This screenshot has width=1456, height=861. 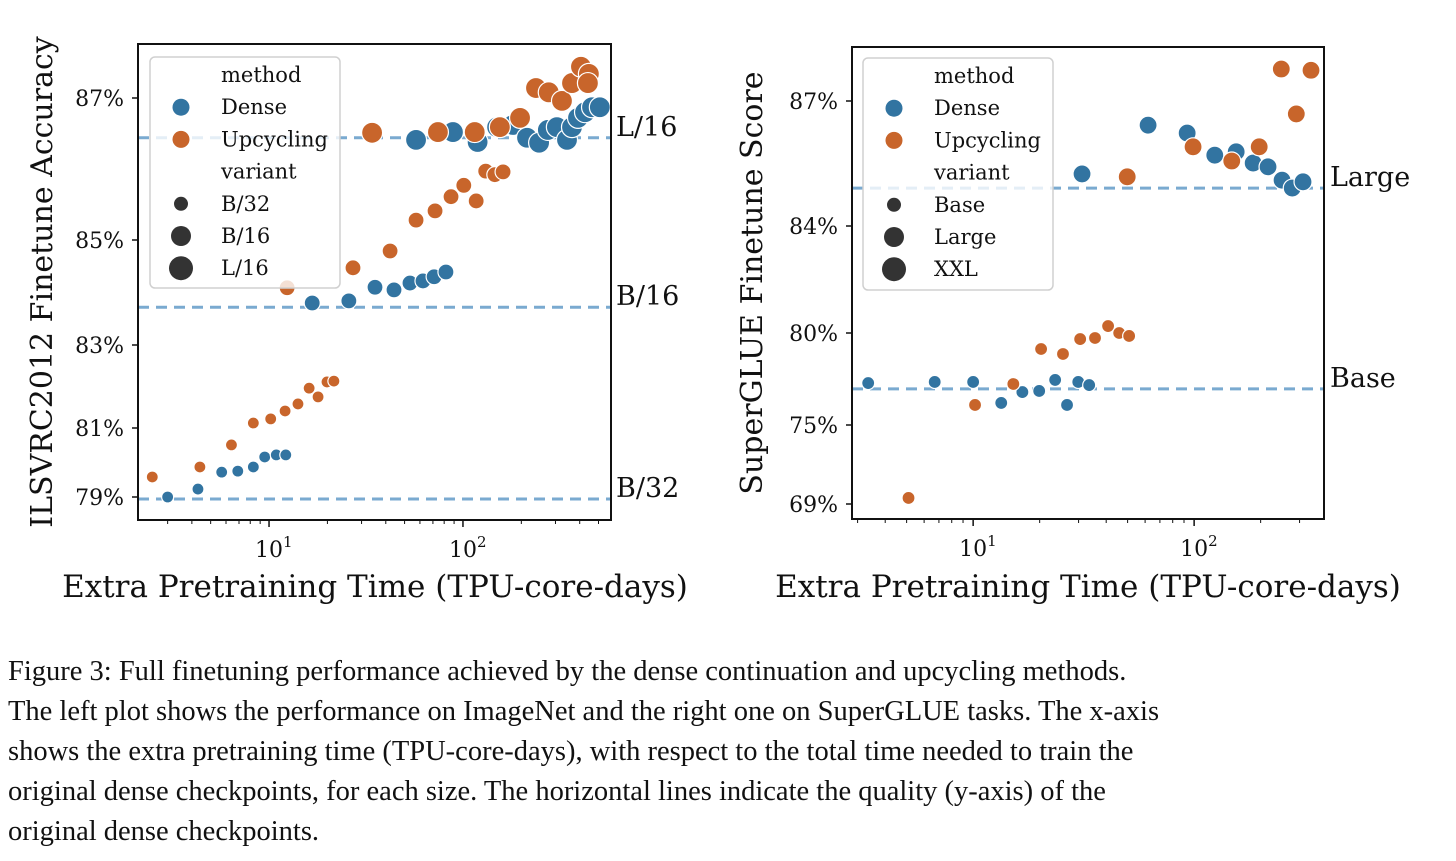 I want to click on y-tick-label: 75%, so click(x=813, y=426).